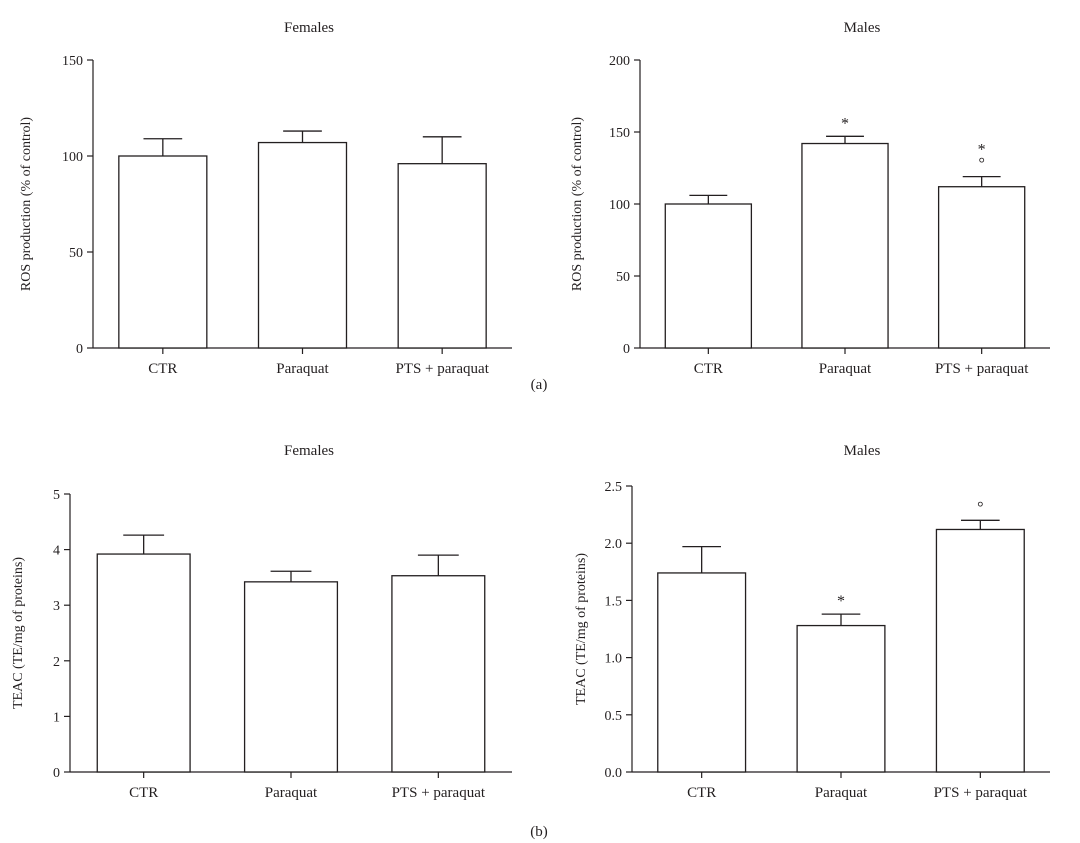  I want to click on y-tick-label: 1.0, so click(614, 659).